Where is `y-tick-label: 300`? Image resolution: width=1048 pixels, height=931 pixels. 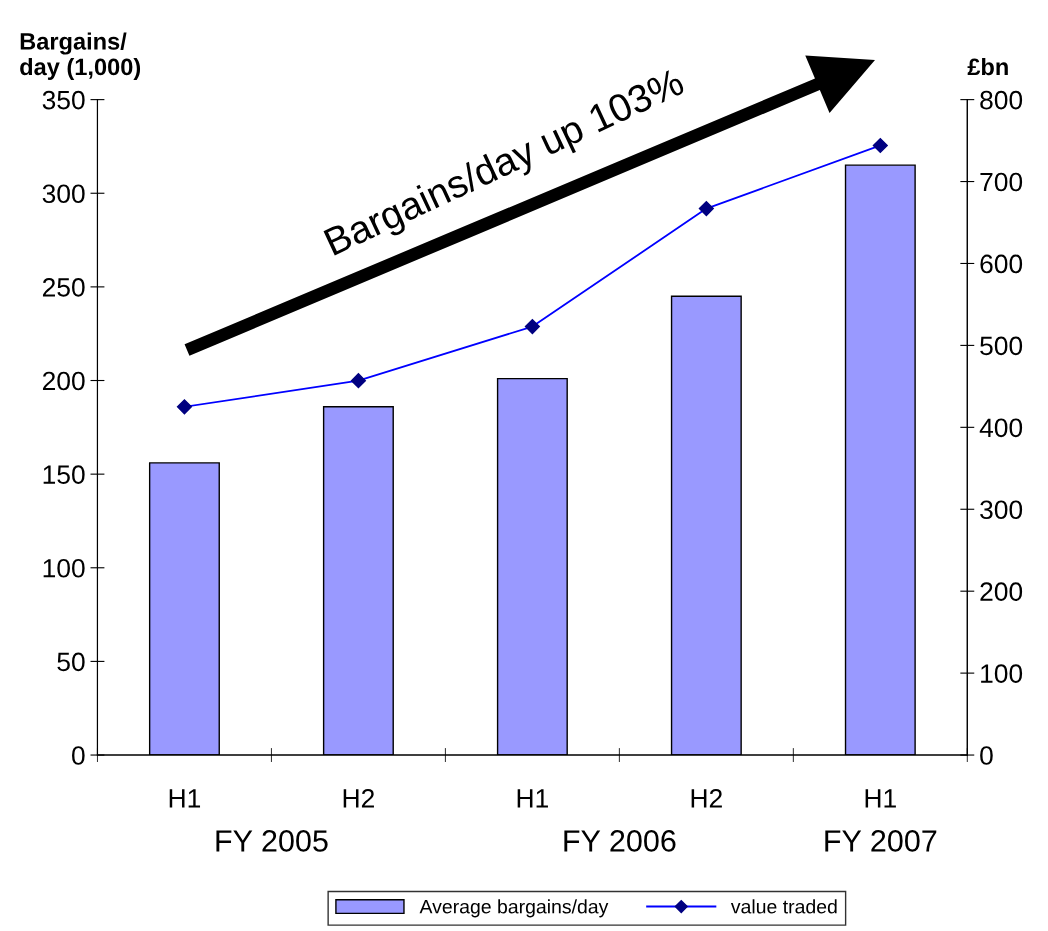
y-tick-label: 300 is located at coordinates (63, 194).